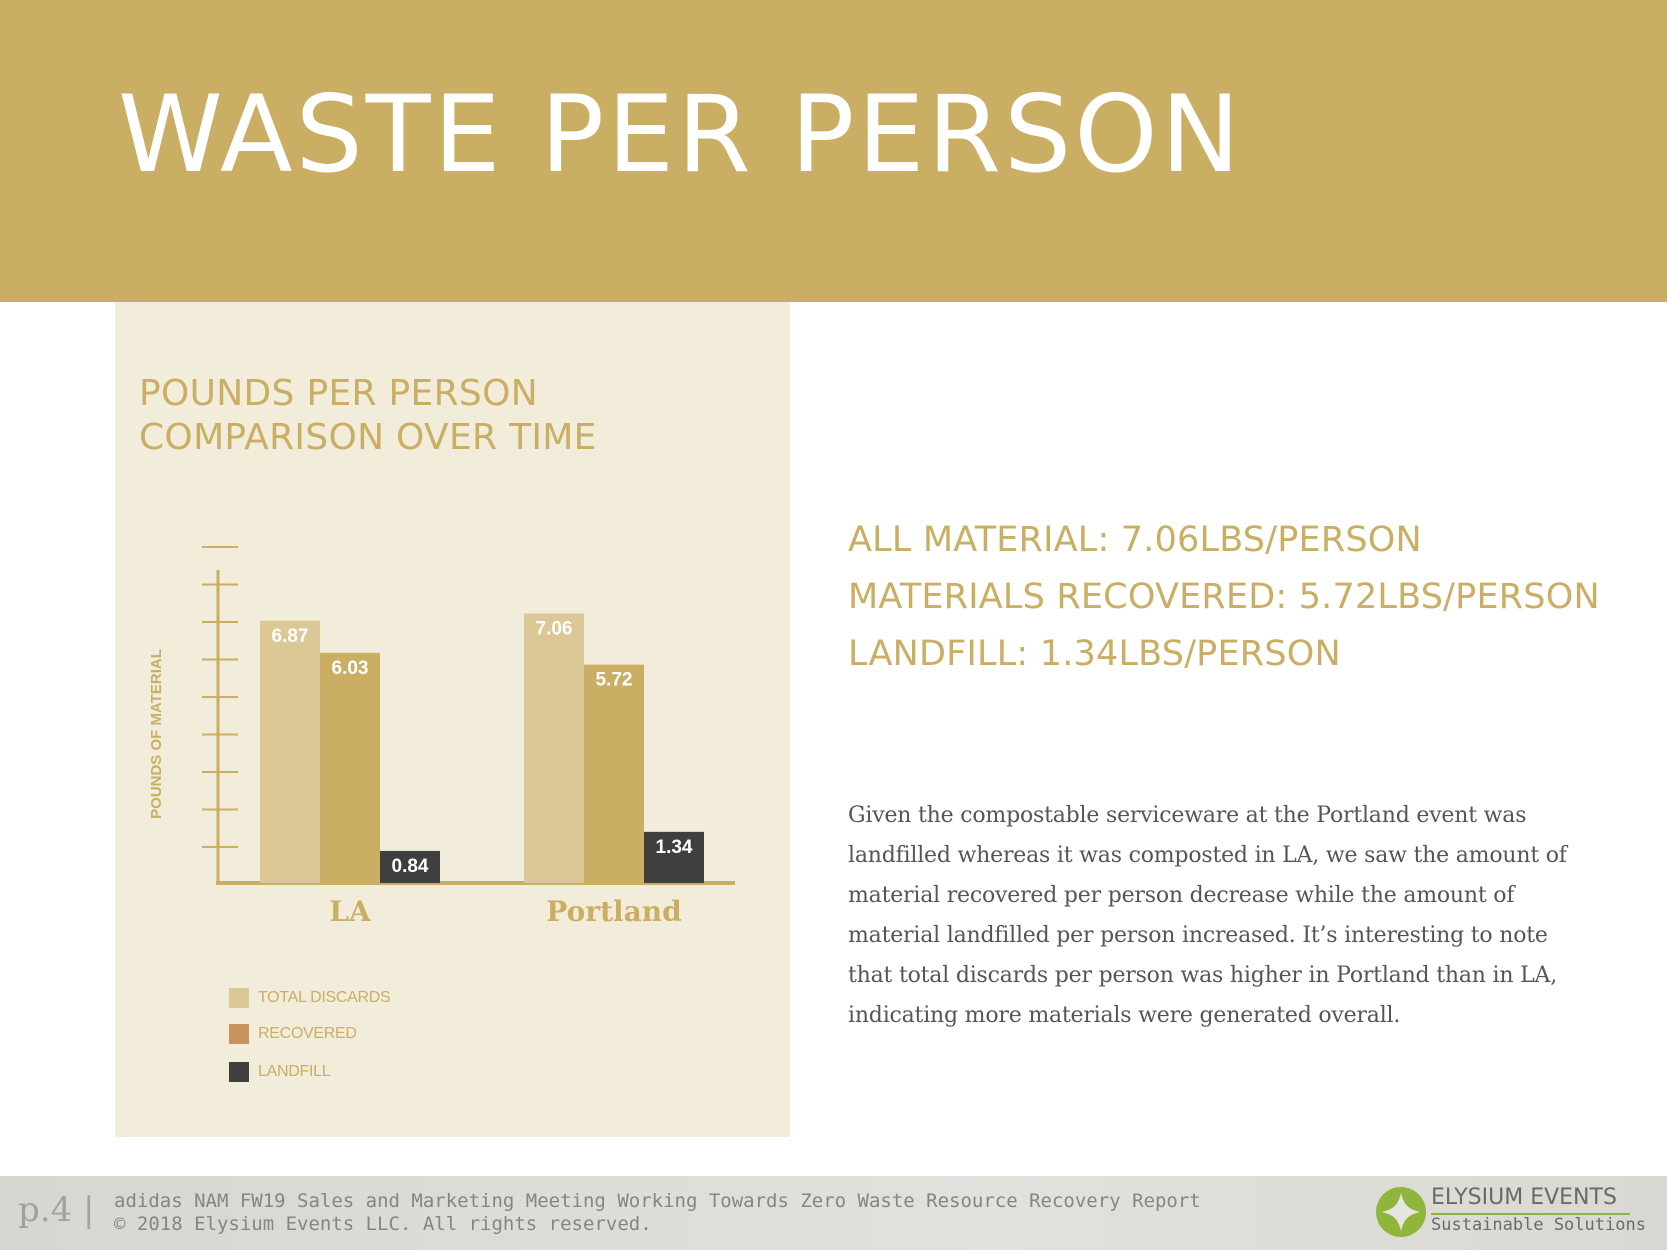  Describe the element at coordinates (307, 1033) in the screenshot. I see `legend-label-recovered: RECOVERED` at that location.